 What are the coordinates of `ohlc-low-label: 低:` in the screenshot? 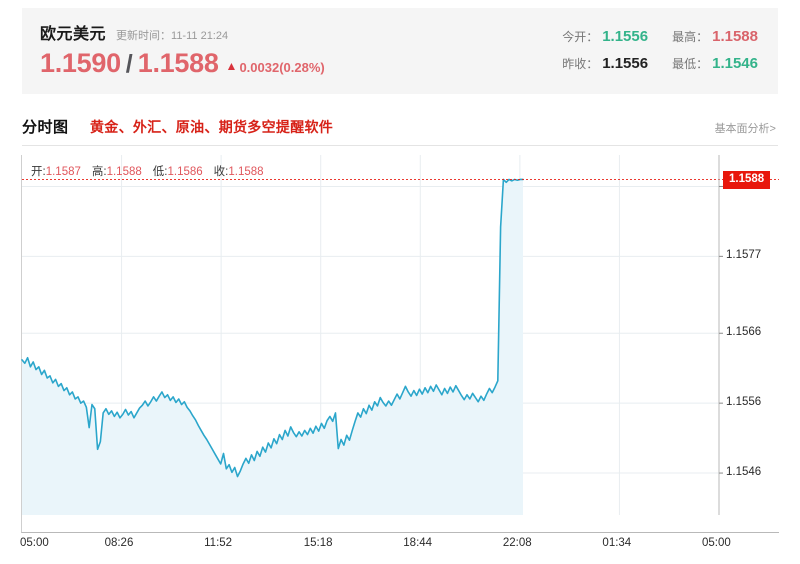 It's located at (160, 172).